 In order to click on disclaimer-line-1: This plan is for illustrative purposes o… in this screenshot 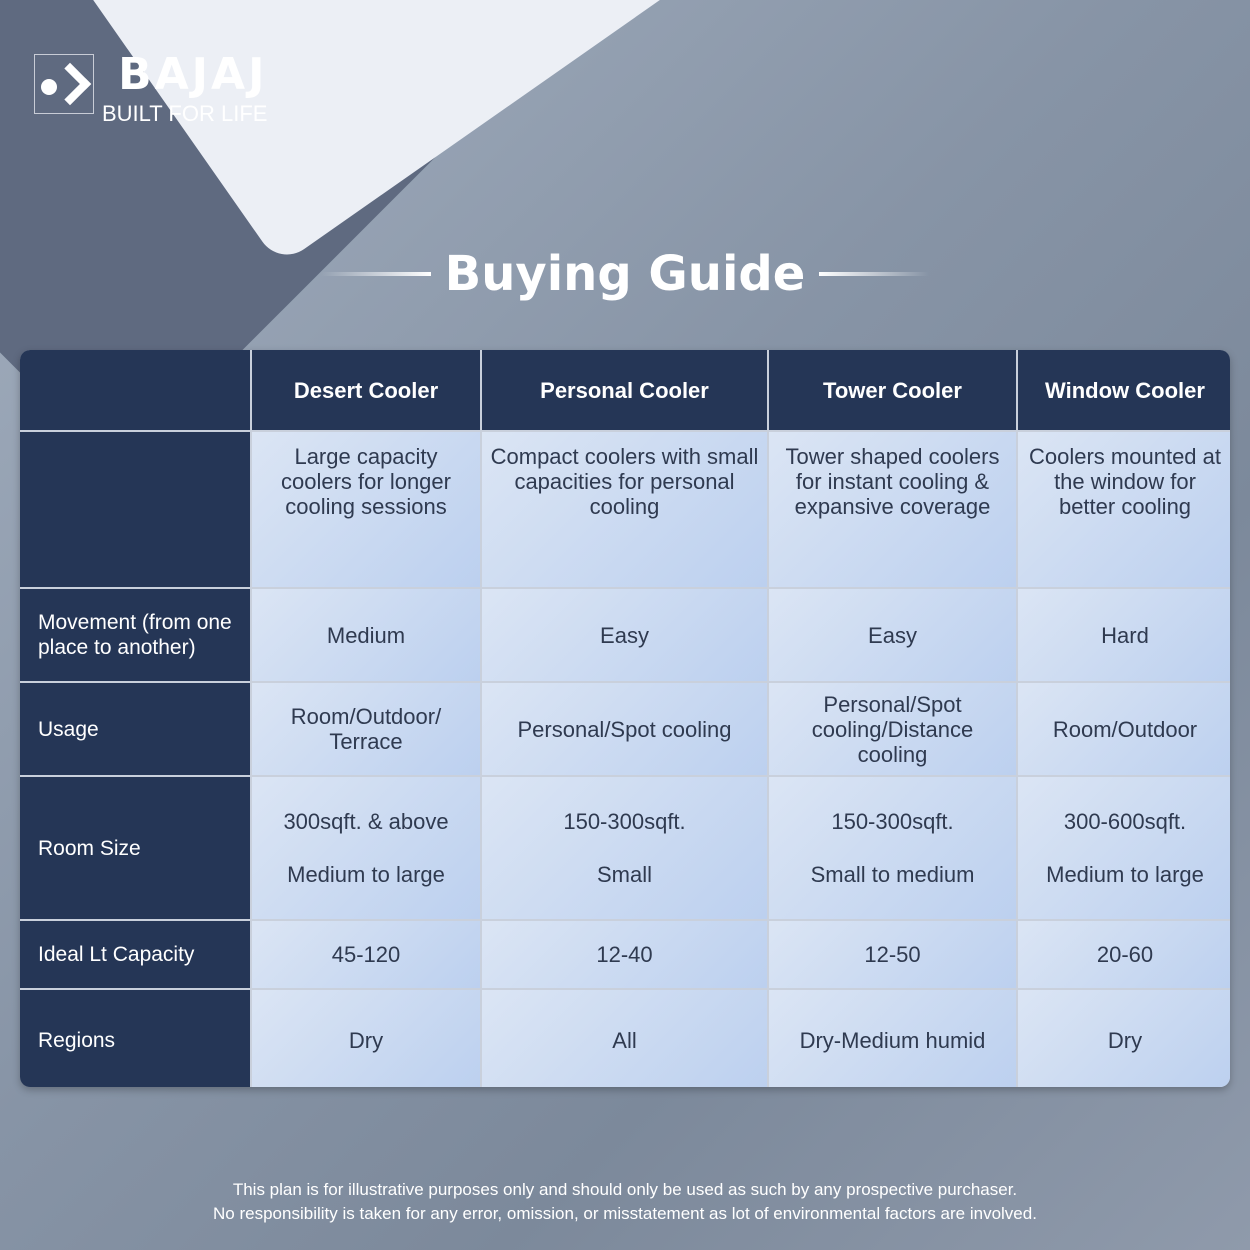, I will do `click(625, 1189)`.